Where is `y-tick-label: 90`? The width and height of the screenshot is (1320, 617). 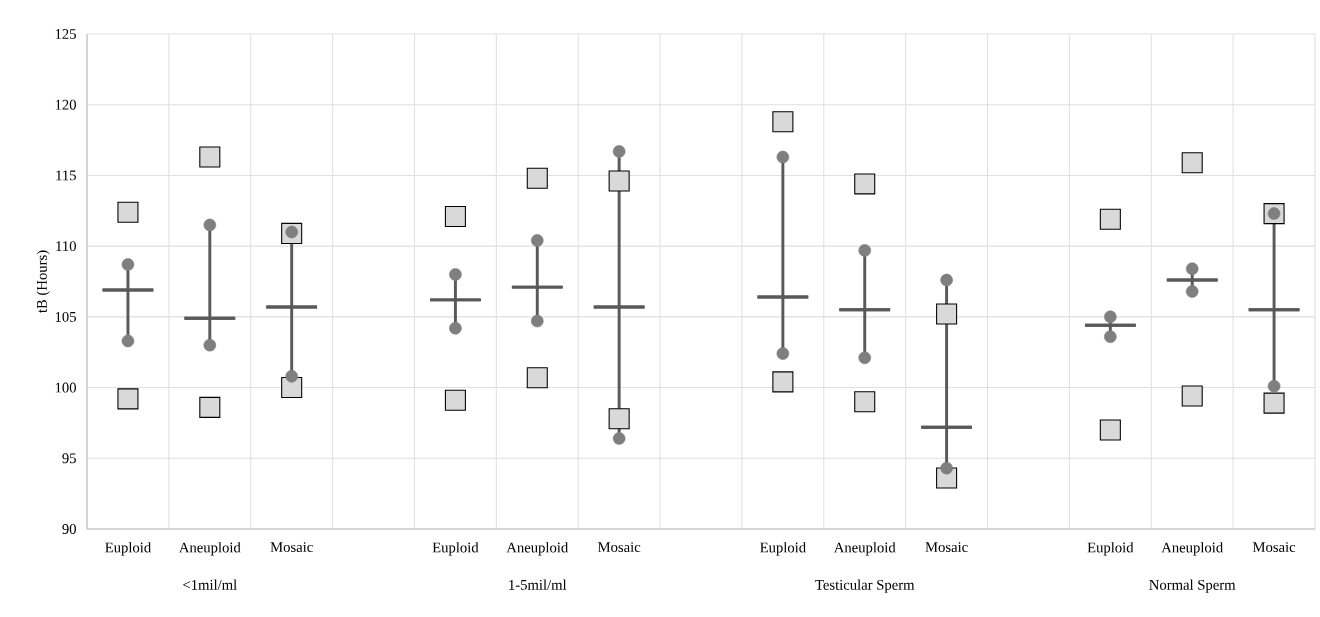
y-tick-label: 90 is located at coordinates (69, 529).